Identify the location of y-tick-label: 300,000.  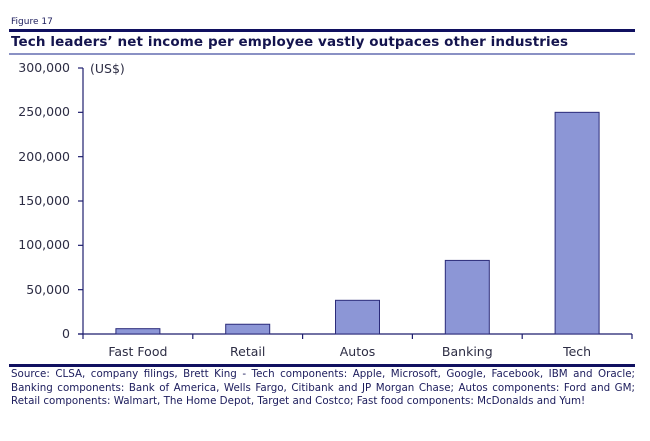
(44, 67).